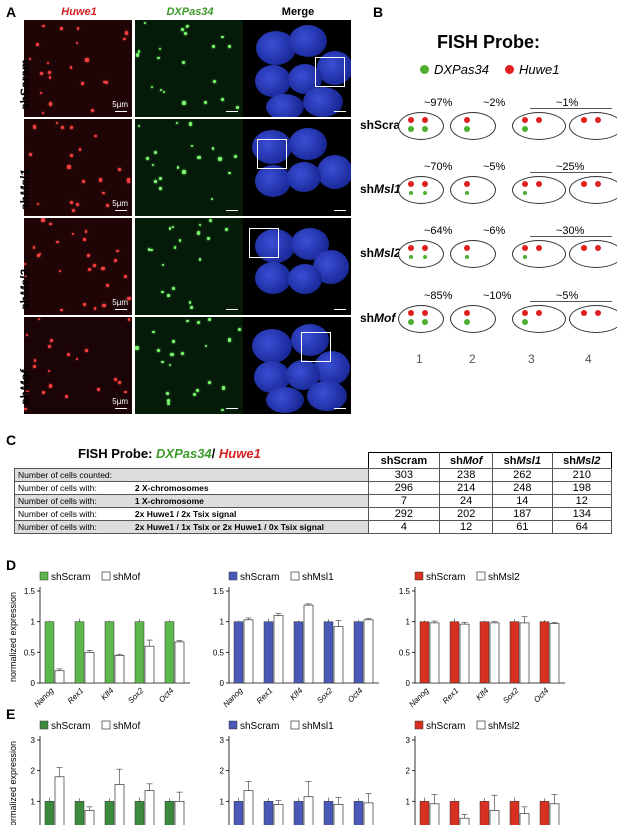 This screenshot has width=617, height=825. What do you see at coordinates (318, 726) in the screenshot?
I see `legend-label: shMsl1` at bounding box center [318, 726].